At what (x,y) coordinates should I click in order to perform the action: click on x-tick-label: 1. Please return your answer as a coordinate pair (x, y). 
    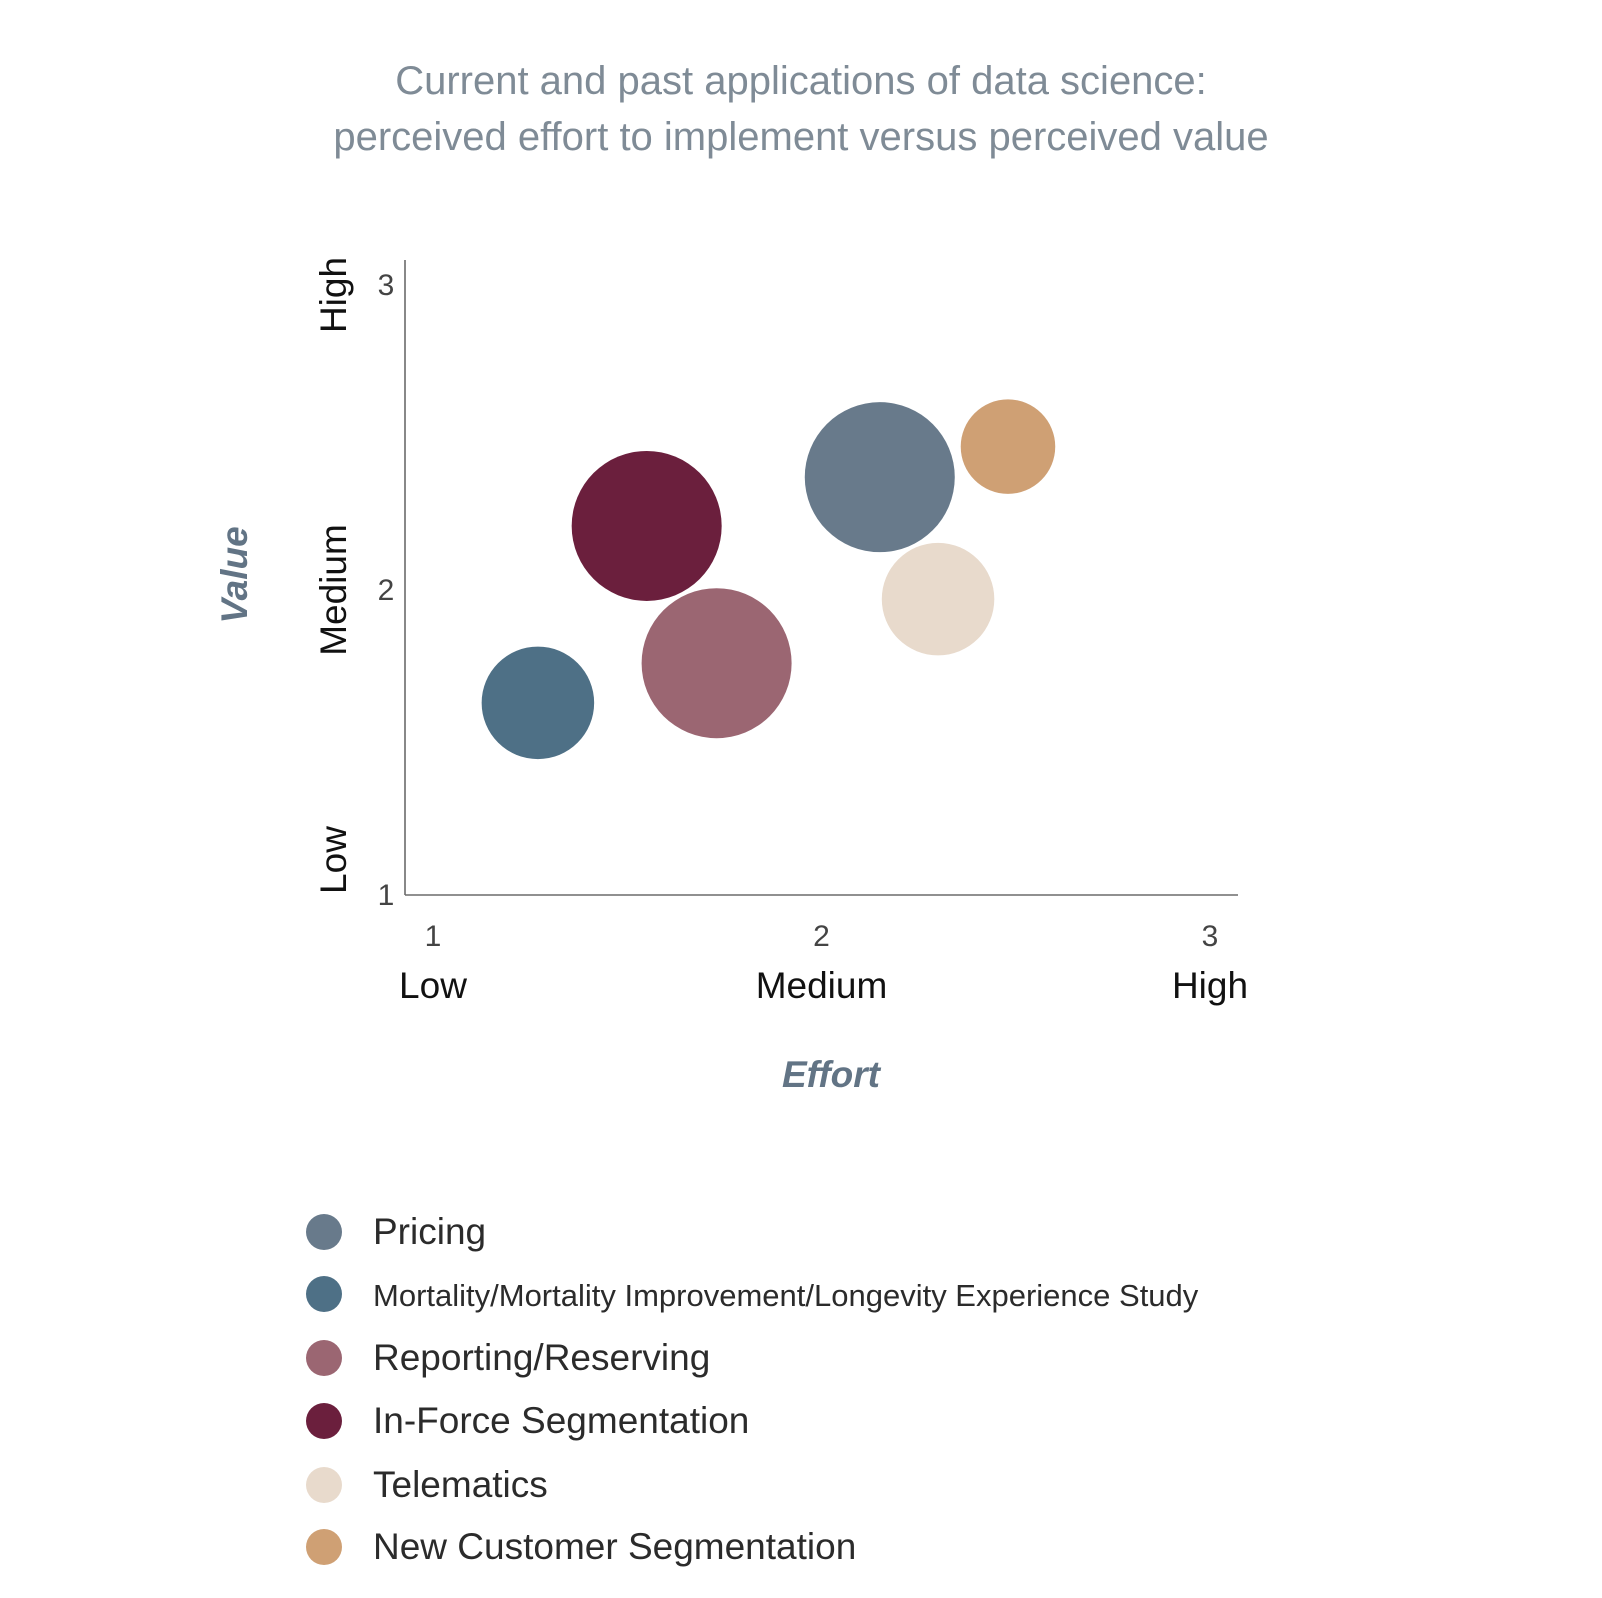
    Looking at the image, I should click on (433, 936).